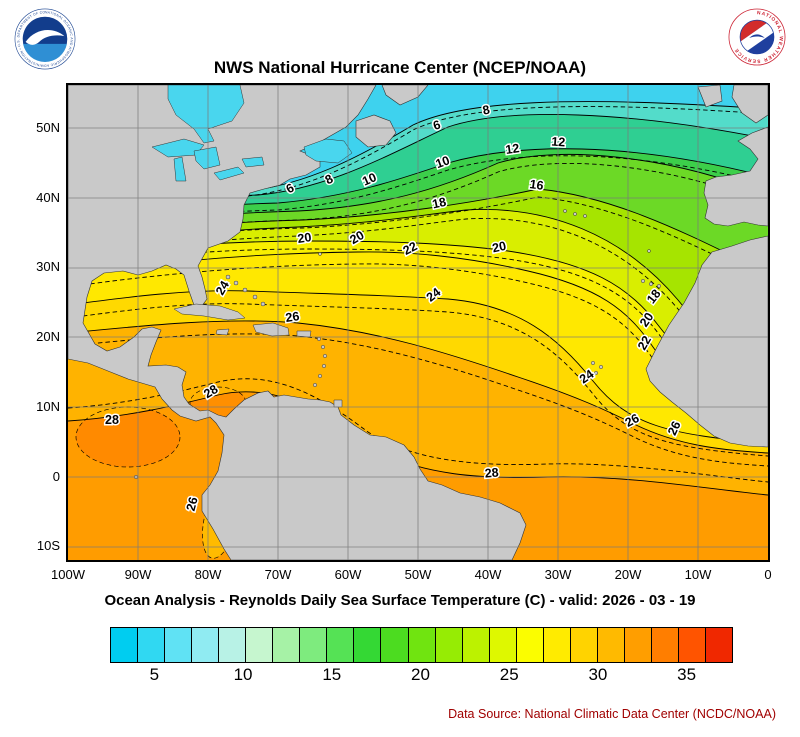 The width and height of the screenshot is (800, 737). I want to click on lat-tick-label: 10S, so click(48, 545).